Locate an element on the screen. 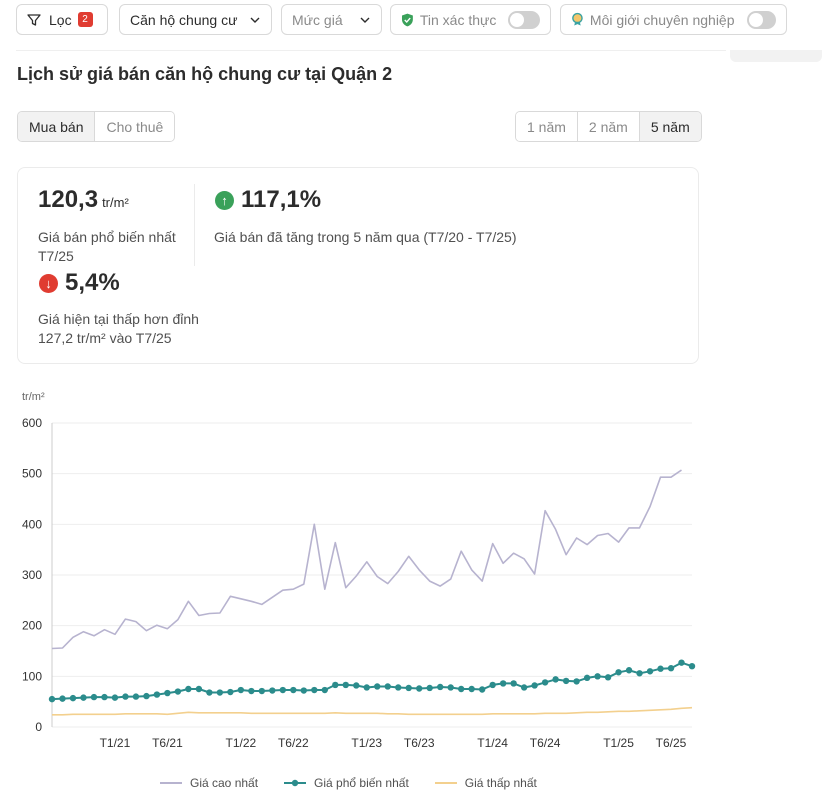 This screenshot has height=800, width=822. card-divider is located at coordinates (194, 225).